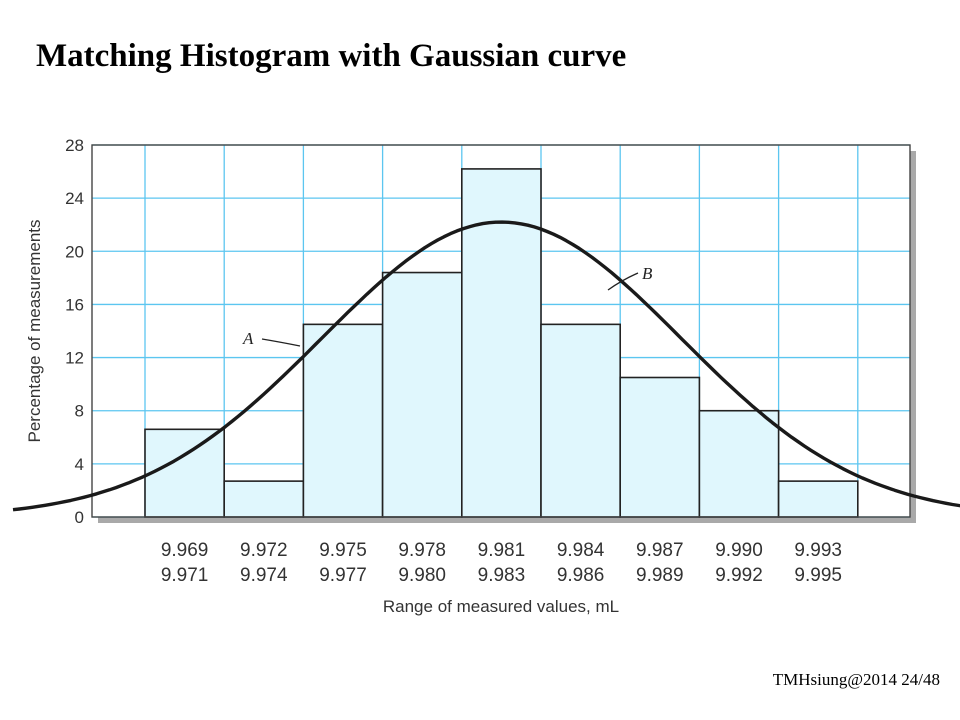 The height and width of the screenshot is (720, 960). What do you see at coordinates (185, 550) in the screenshot?
I see `x-category-label-start: 9.969` at bounding box center [185, 550].